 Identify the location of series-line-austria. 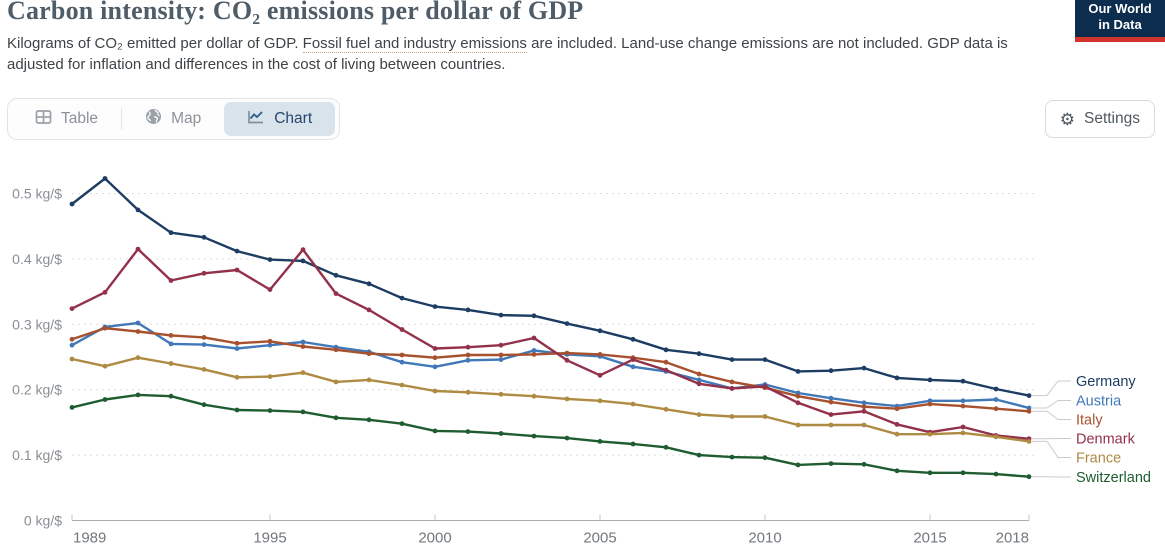
(550, 365).